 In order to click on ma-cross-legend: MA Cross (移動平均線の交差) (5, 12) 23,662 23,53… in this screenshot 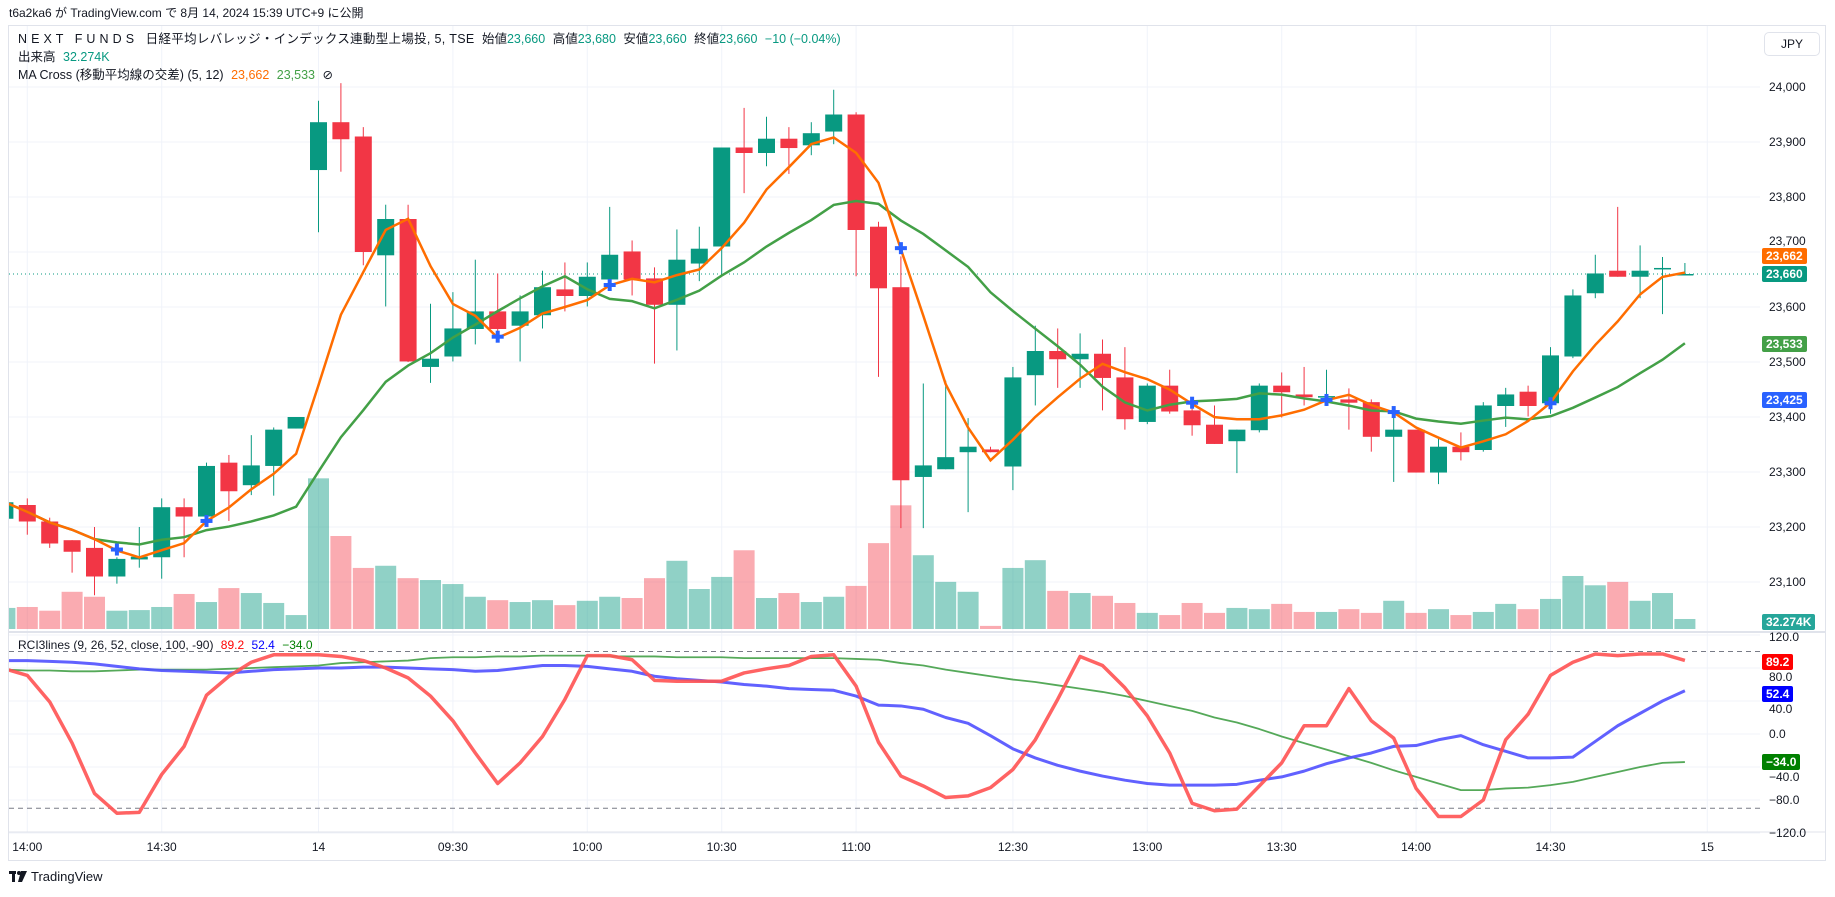, I will do `click(177, 75)`.